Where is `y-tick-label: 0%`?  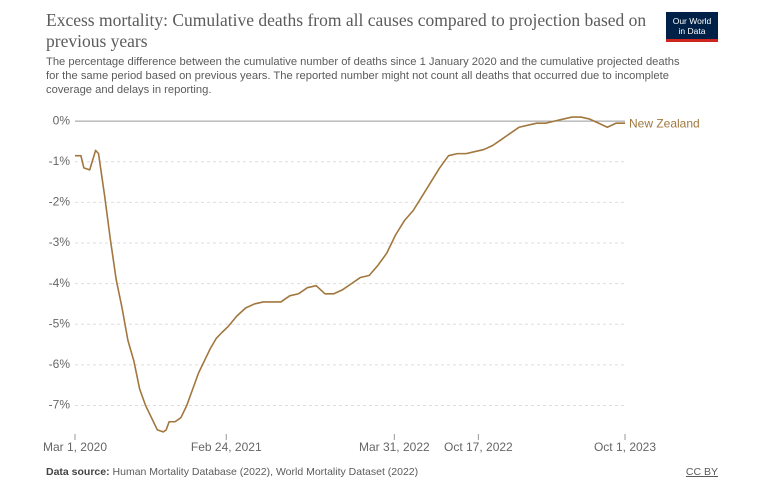
y-tick-label: 0% is located at coordinates (62, 120).